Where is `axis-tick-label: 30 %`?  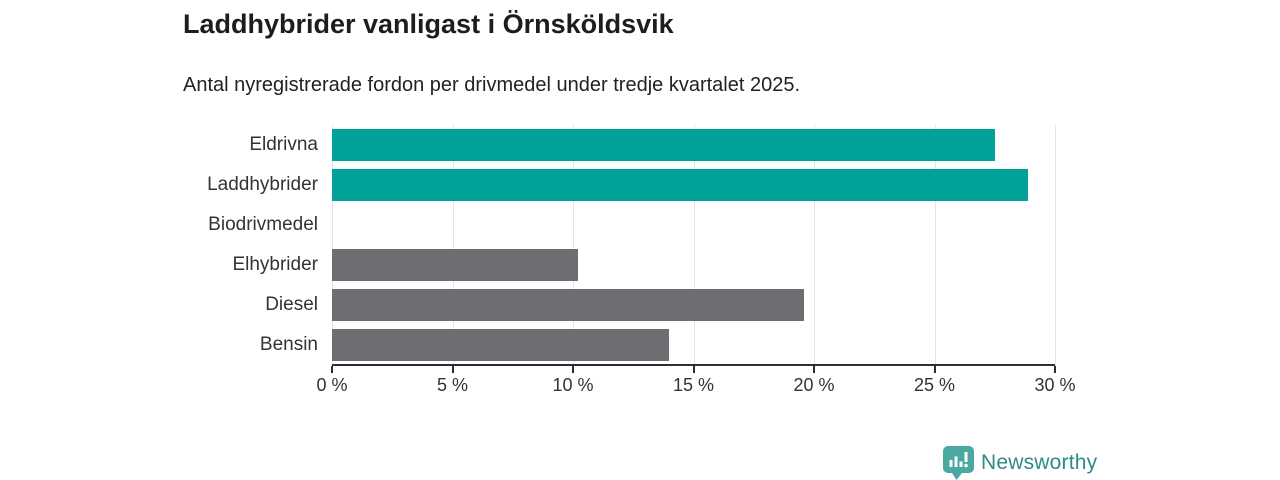 axis-tick-label: 30 % is located at coordinates (1055, 385).